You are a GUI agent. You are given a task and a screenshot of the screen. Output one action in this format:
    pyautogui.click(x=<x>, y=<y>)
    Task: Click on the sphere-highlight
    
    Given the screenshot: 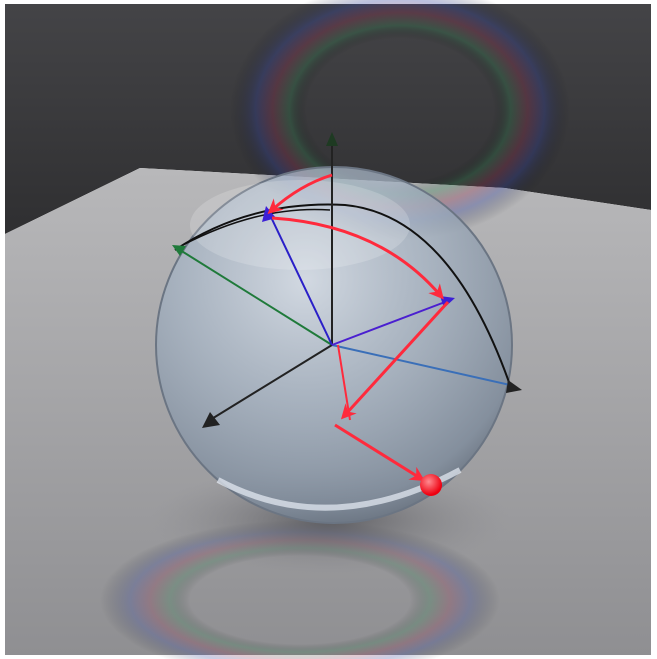 What is the action you would take?
    pyautogui.click(x=300, y=225)
    